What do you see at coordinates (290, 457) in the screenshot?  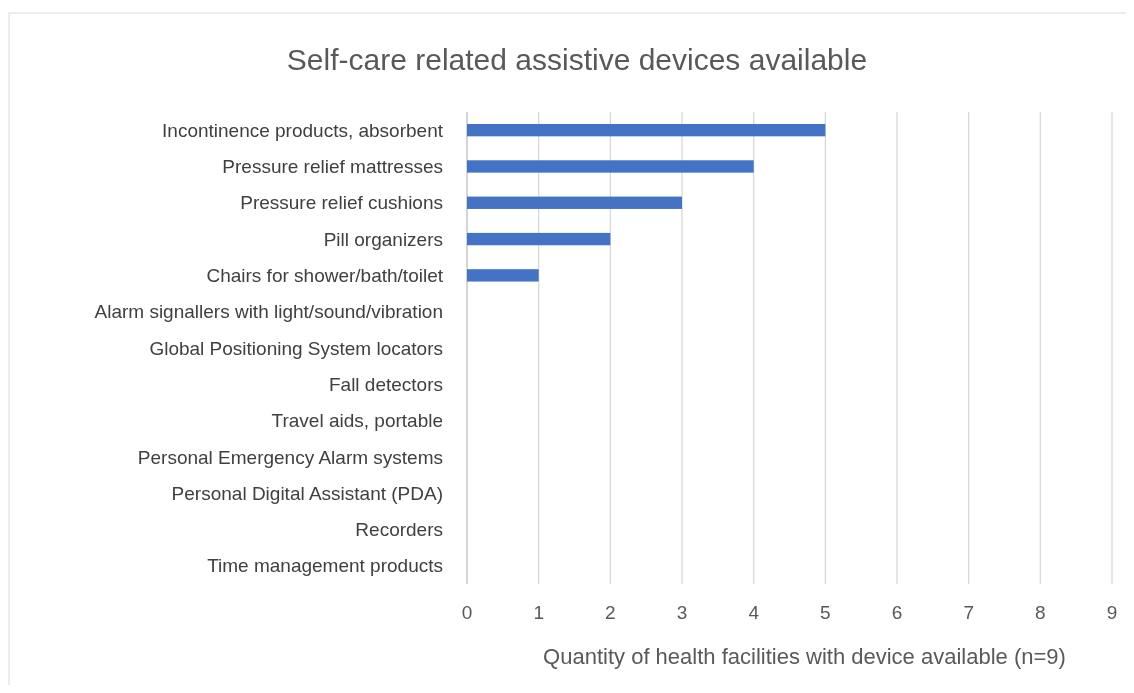 I see `y-tick-label: Personal Emergency Alarm systems` at bounding box center [290, 457].